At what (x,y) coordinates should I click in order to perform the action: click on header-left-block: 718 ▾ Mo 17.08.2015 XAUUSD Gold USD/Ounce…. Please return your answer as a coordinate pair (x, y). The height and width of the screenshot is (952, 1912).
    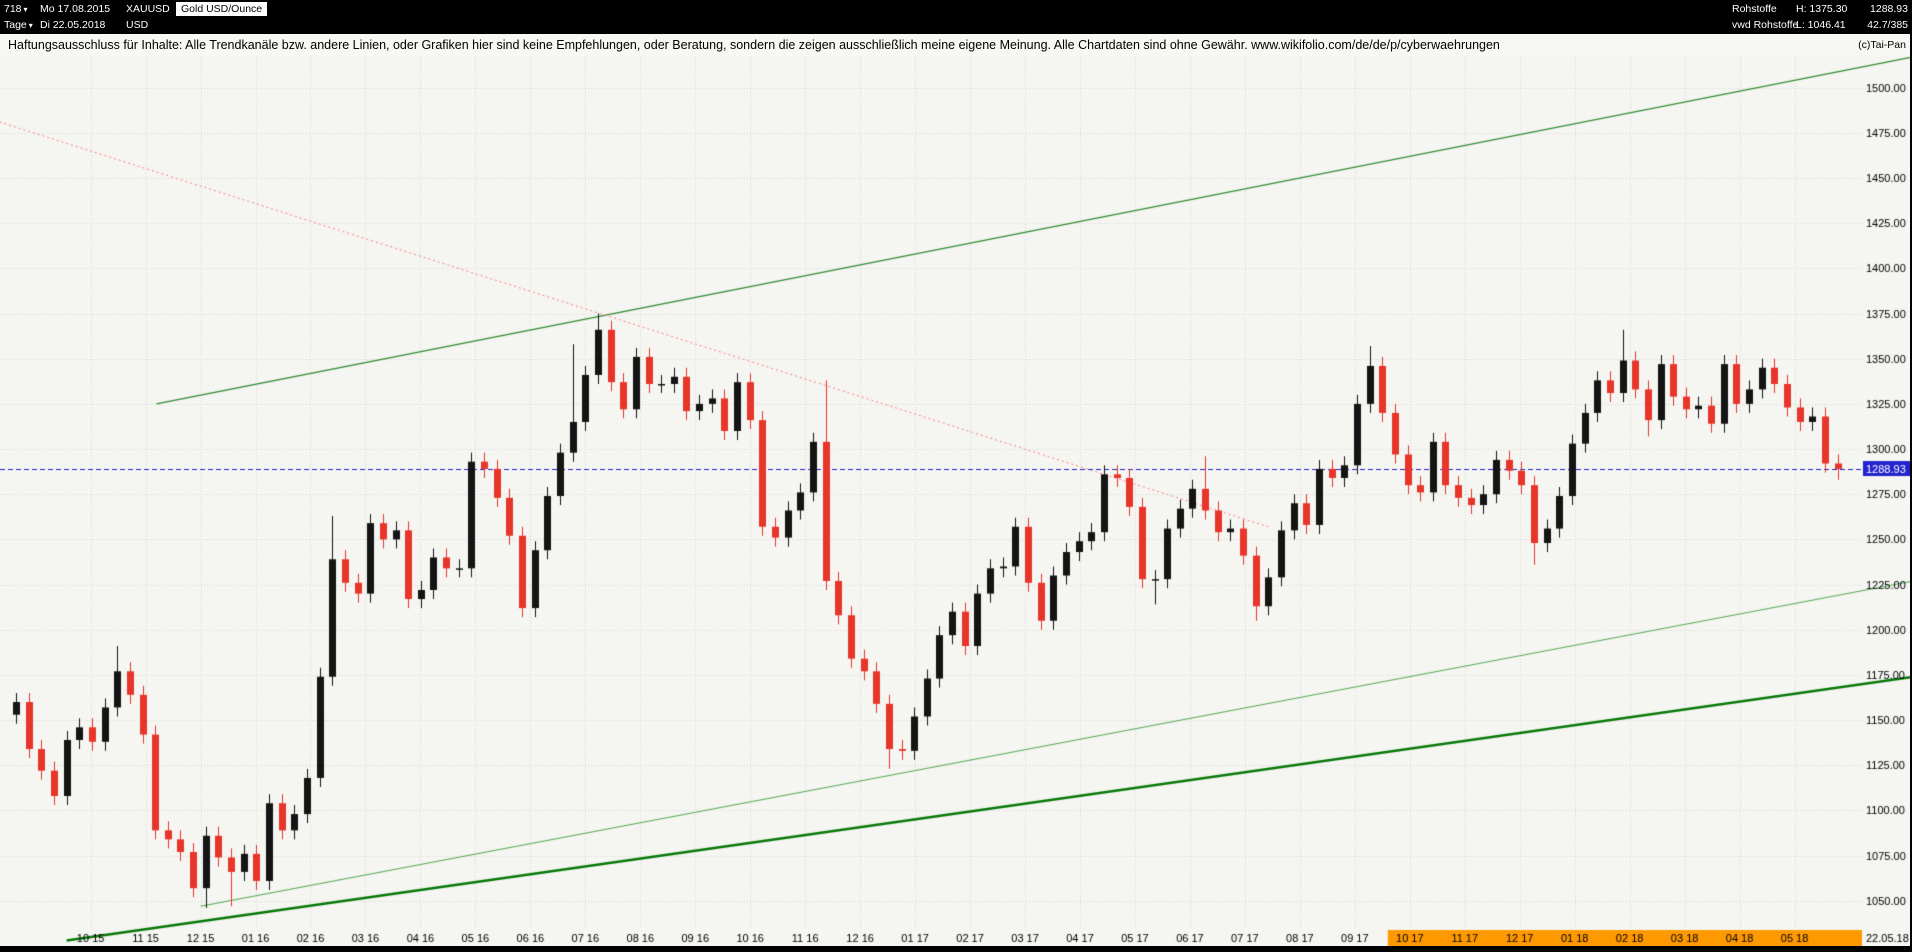
    Looking at the image, I should click on (136, 17).